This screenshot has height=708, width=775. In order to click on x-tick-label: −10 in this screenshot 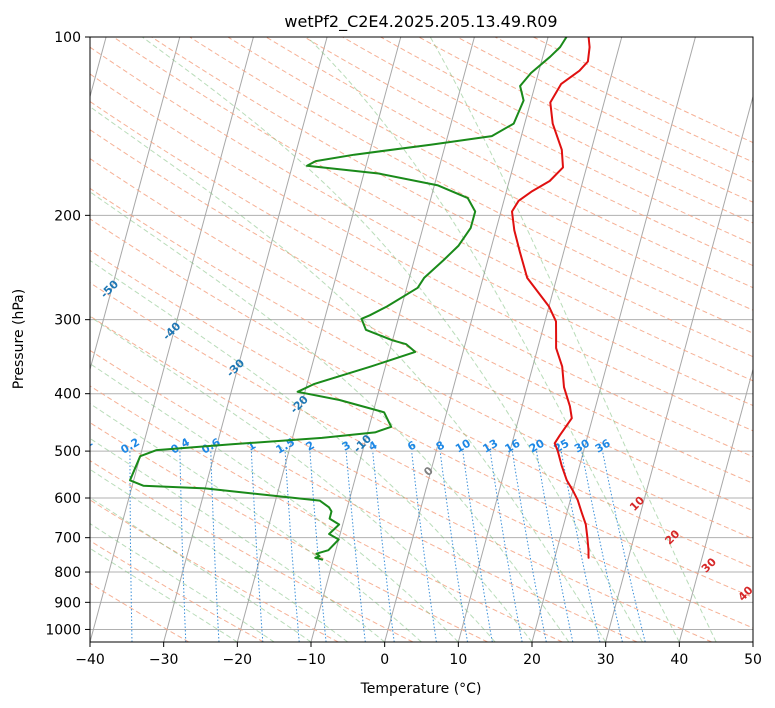, I will do `click(311, 660)`.